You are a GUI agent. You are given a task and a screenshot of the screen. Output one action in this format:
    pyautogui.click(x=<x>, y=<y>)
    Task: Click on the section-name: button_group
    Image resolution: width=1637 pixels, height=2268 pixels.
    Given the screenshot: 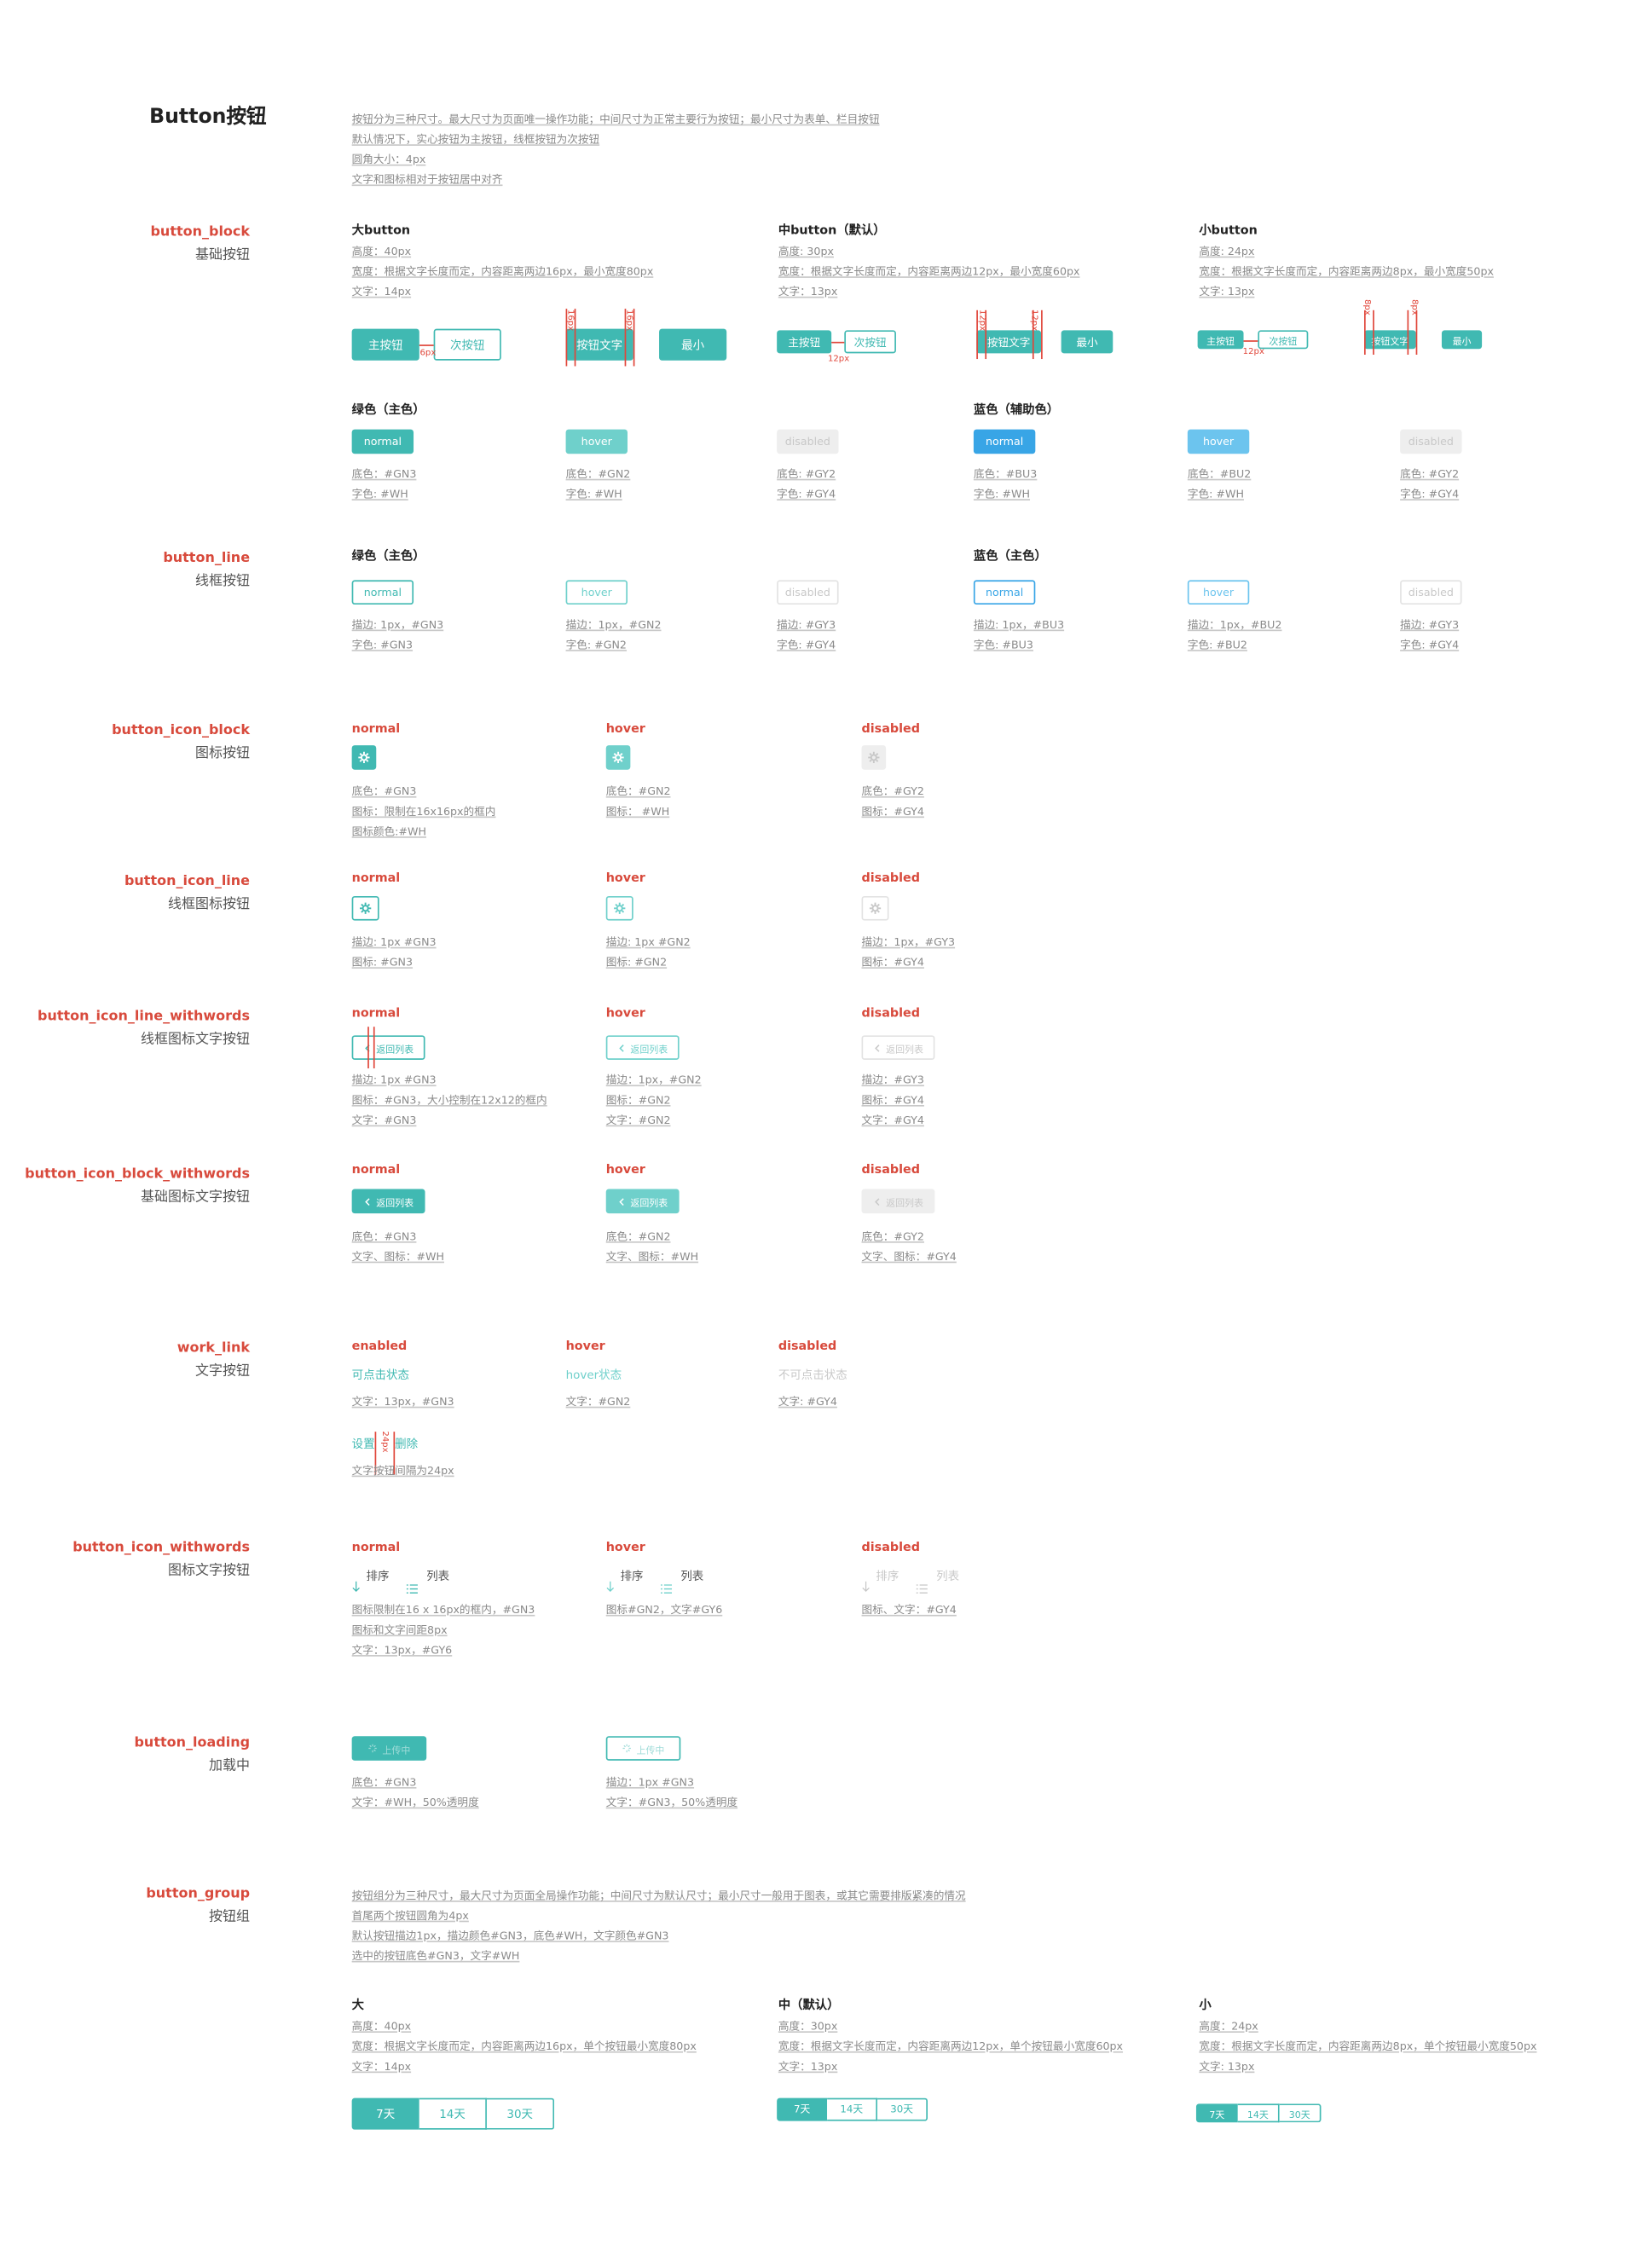 What is the action you would take?
    pyautogui.click(x=199, y=1893)
    